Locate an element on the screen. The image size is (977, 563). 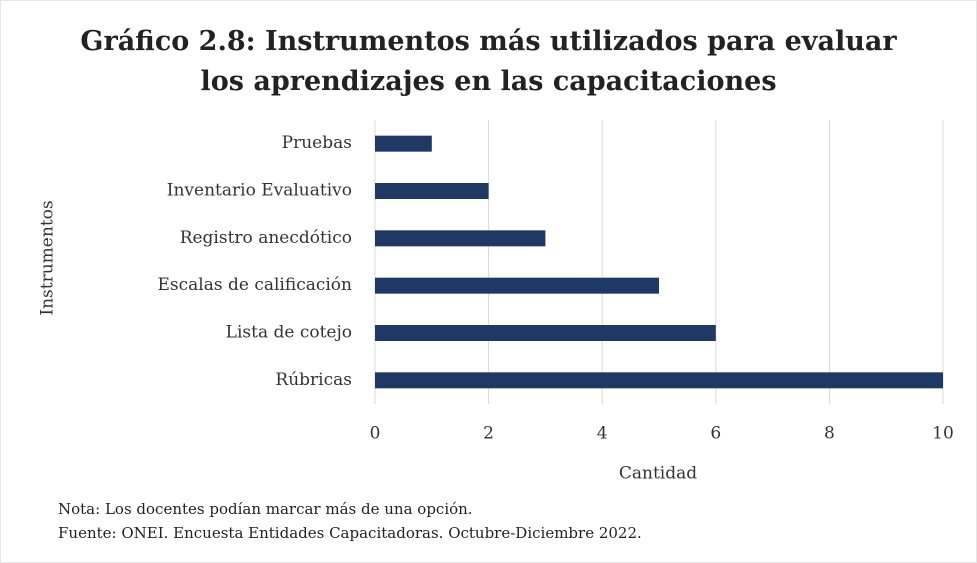
y-tick-label: Registro anecdótico is located at coordinates (266, 238).